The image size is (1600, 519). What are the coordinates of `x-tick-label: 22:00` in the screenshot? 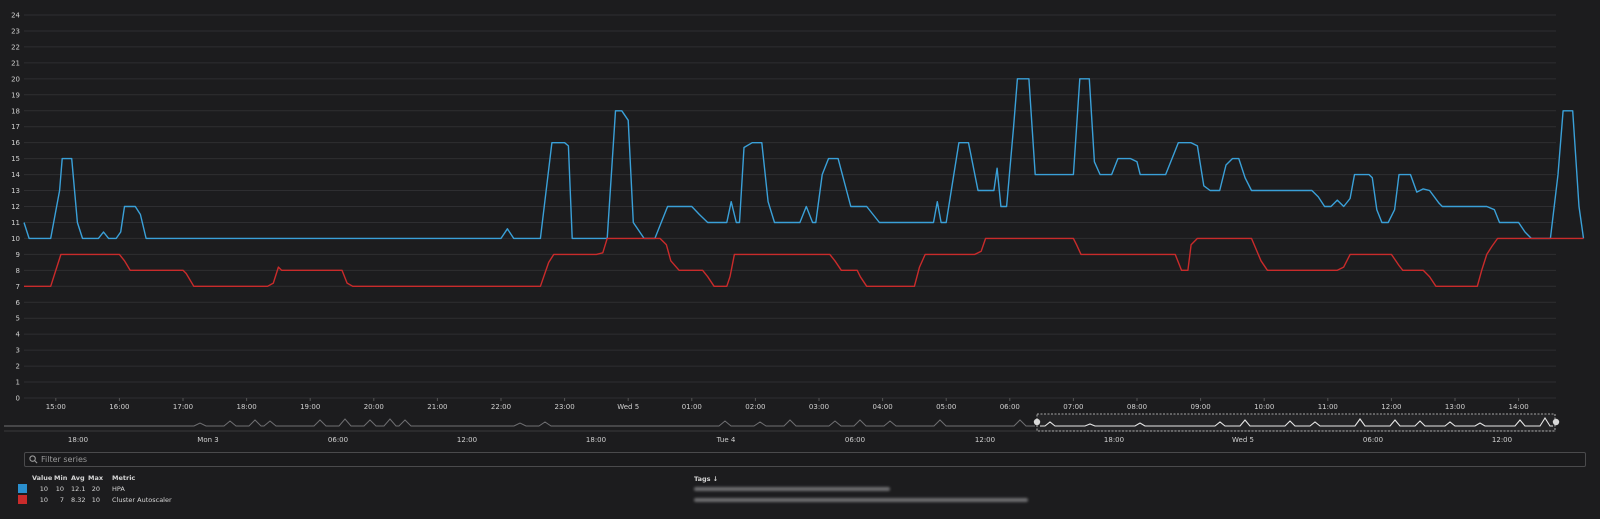 It's located at (501, 407).